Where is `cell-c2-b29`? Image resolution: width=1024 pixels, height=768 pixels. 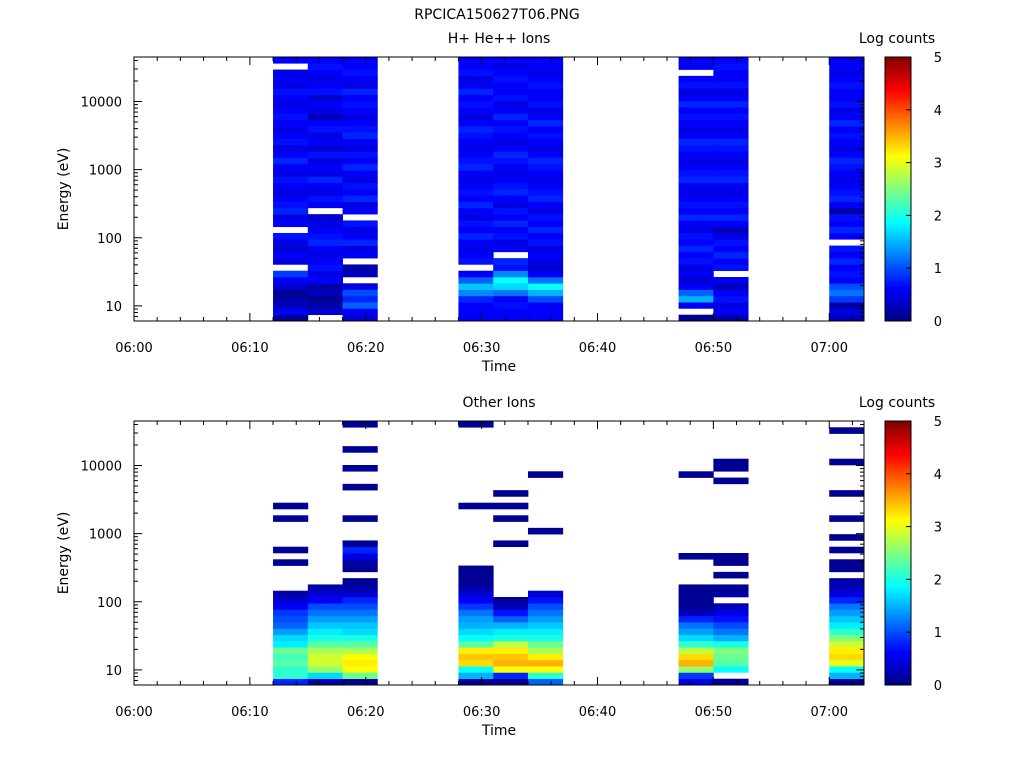 cell-c2-b29 is located at coordinates (360, 136).